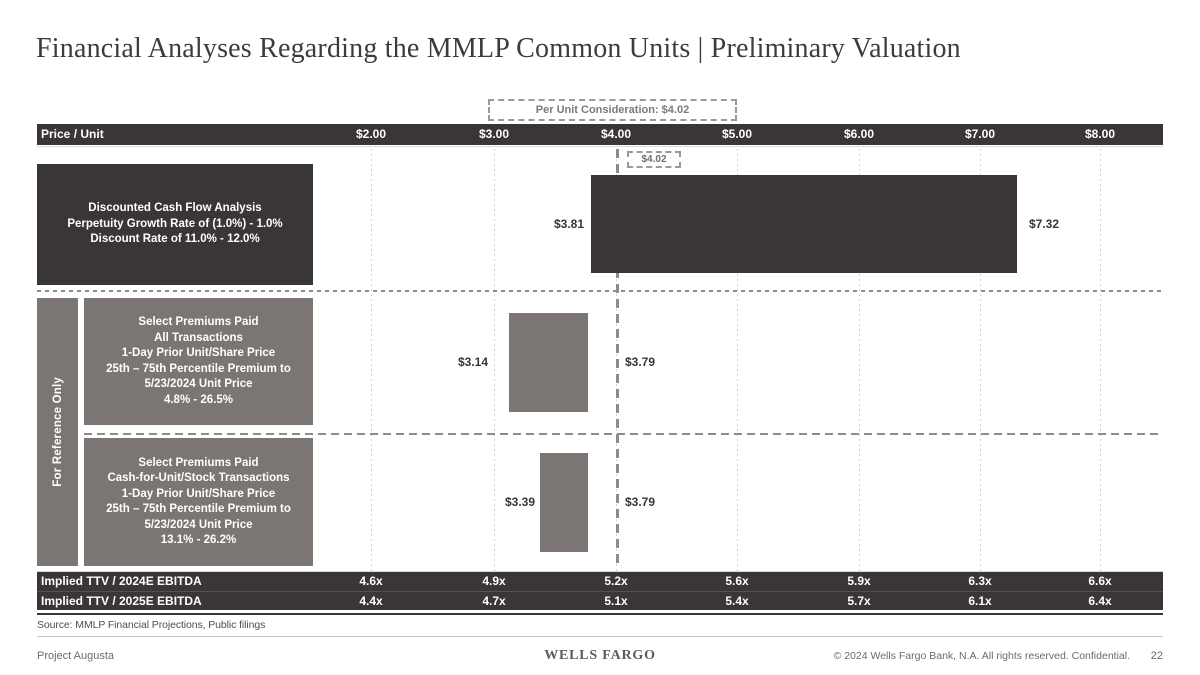 Image resolution: width=1200 pixels, height=675 pixels. I want to click on page-number: 22, so click(1156, 656).